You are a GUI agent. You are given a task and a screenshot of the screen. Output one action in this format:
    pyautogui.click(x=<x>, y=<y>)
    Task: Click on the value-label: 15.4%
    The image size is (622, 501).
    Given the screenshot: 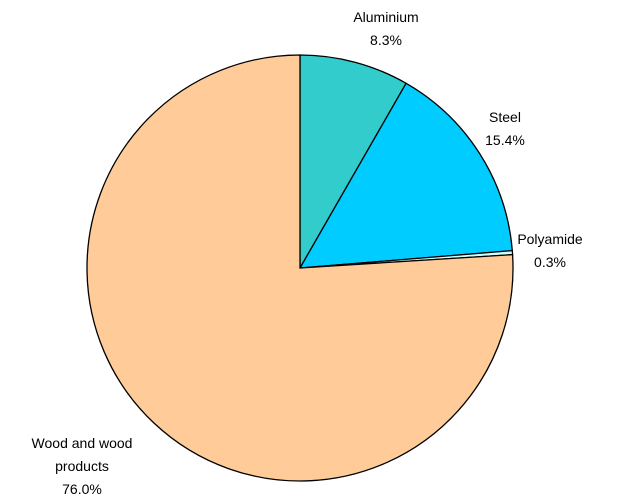 What is the action you would take?
    pyautogui.click(x=505, y=140)
    